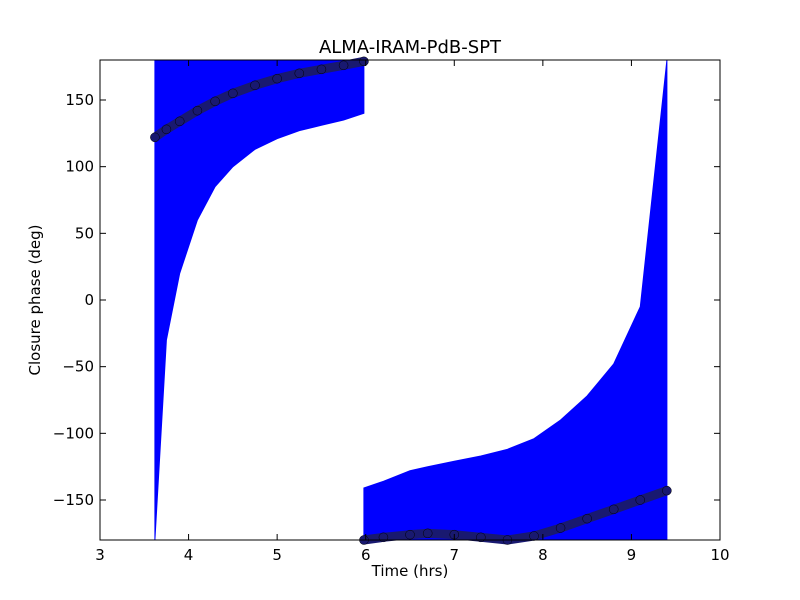 The image size is (800, 600). What do you see at coordinates (78, 367) in the screenshot?
I see `y-tick-label: −50` at bounding box center [78, 367].